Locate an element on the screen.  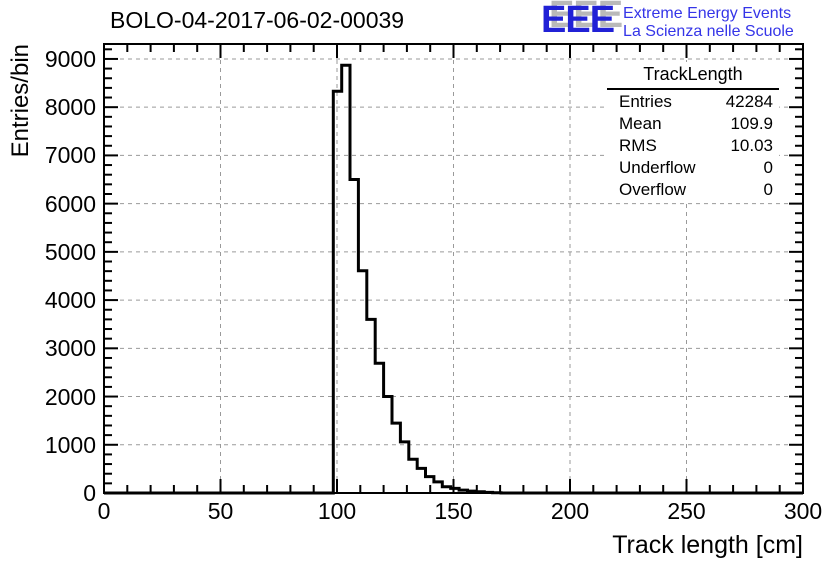
stats-box-title: TrackLength is located at coordinates (693, 76).